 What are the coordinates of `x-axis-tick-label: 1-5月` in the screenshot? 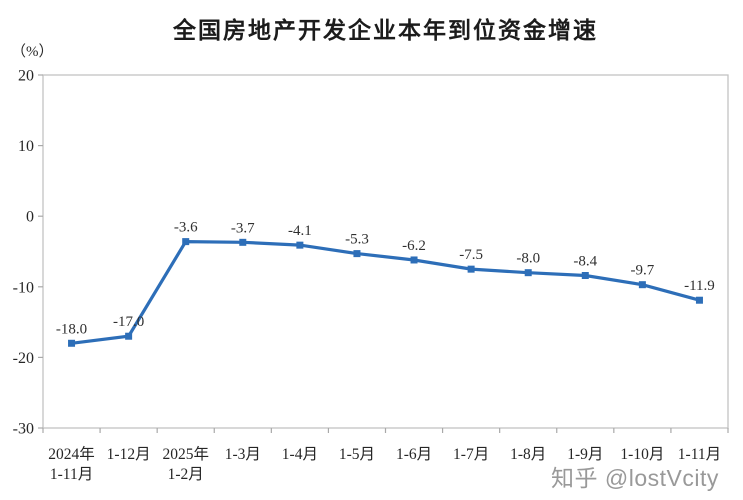 It's located at (357, 454).